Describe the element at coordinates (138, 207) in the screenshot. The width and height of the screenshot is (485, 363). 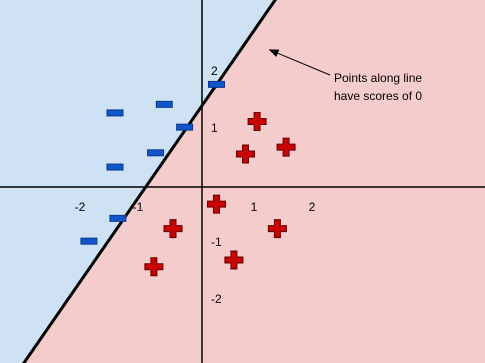
I see `x-tick-label: -1` at that location.